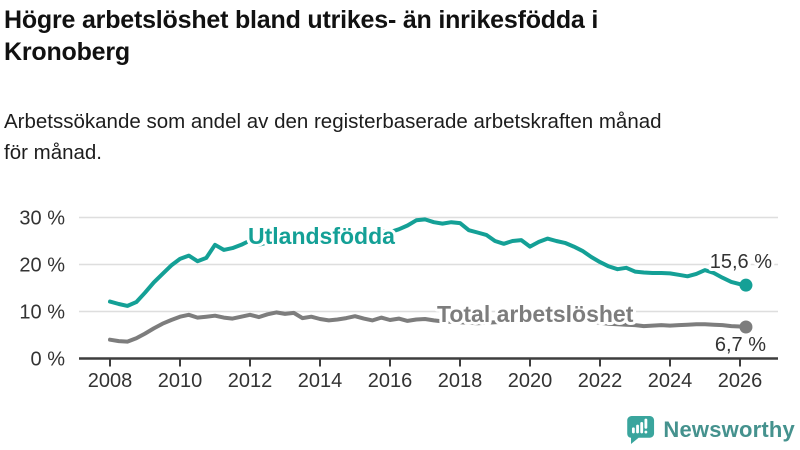  What do you see at coordinates (670, 381) in the screenshot?
I see `x-tick-label: 2024` at bounding box center [670, 381].